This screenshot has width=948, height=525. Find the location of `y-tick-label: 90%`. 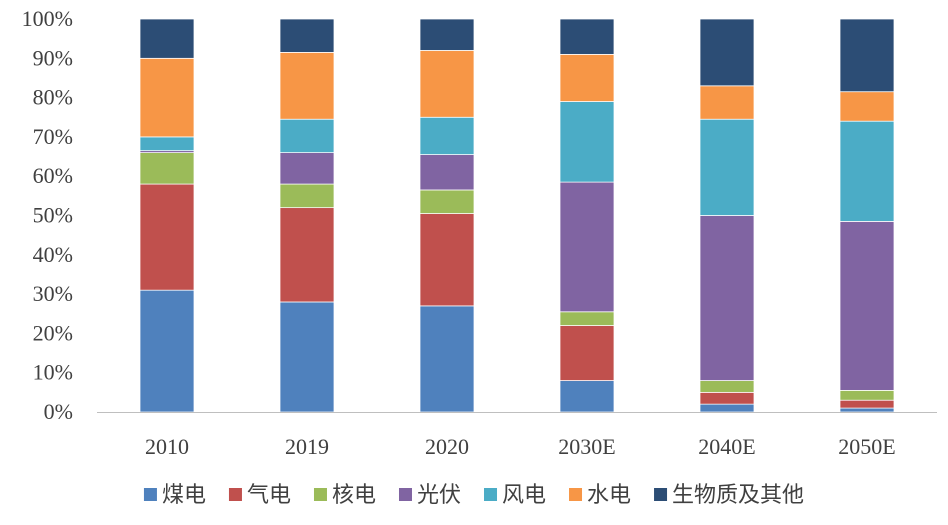

y-tick-label: 90% is located at coordinates (53, 57).